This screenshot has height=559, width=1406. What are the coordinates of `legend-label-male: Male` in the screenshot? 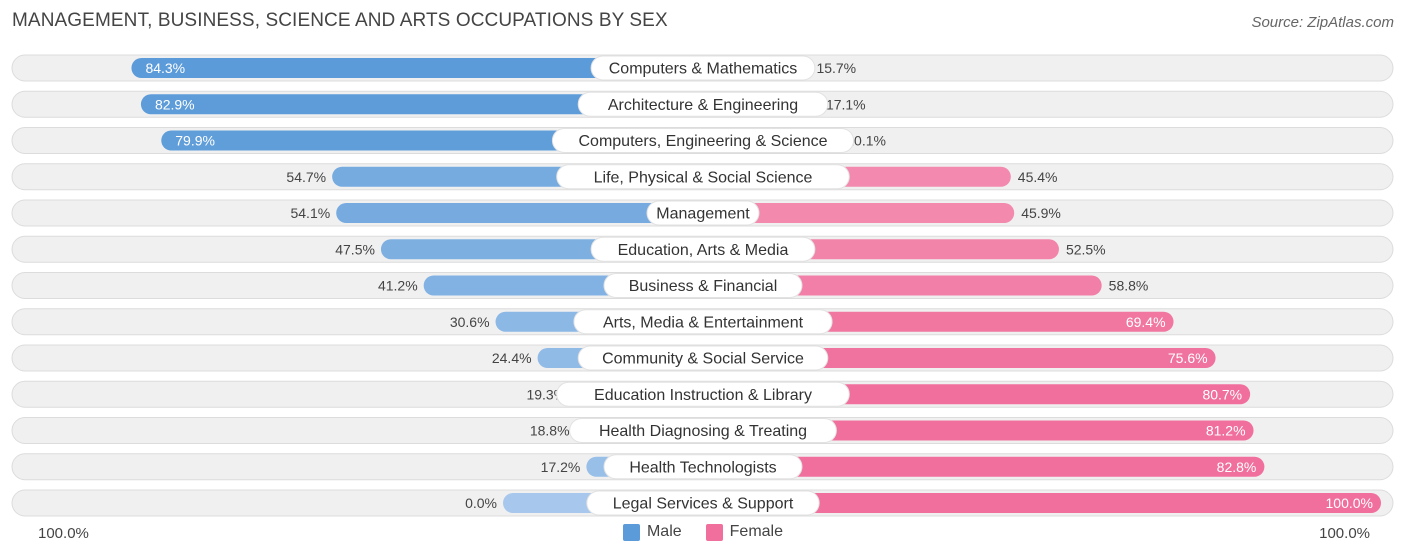 It's located at (664, 531).